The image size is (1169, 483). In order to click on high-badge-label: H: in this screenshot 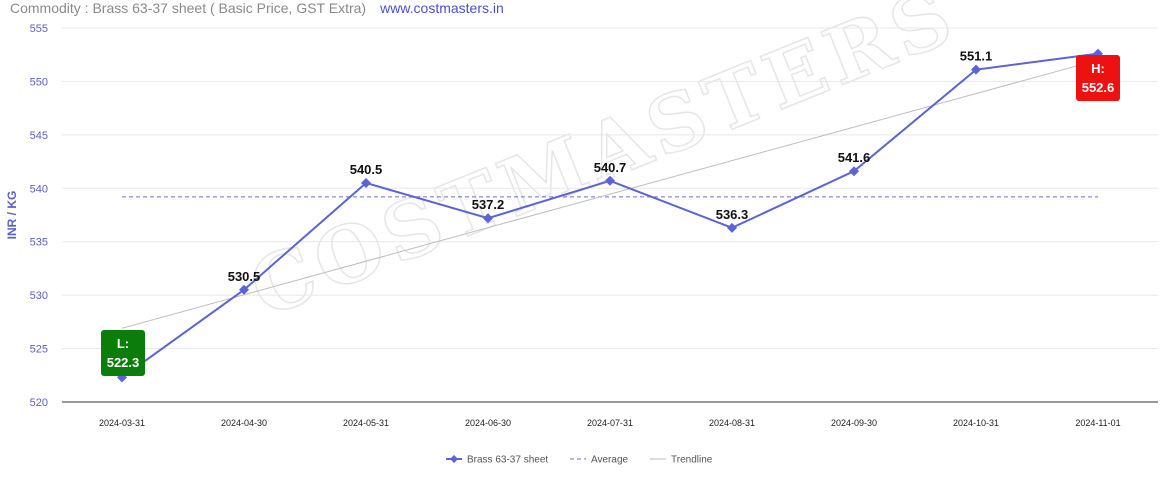, I will do `click(1098, 68)`.